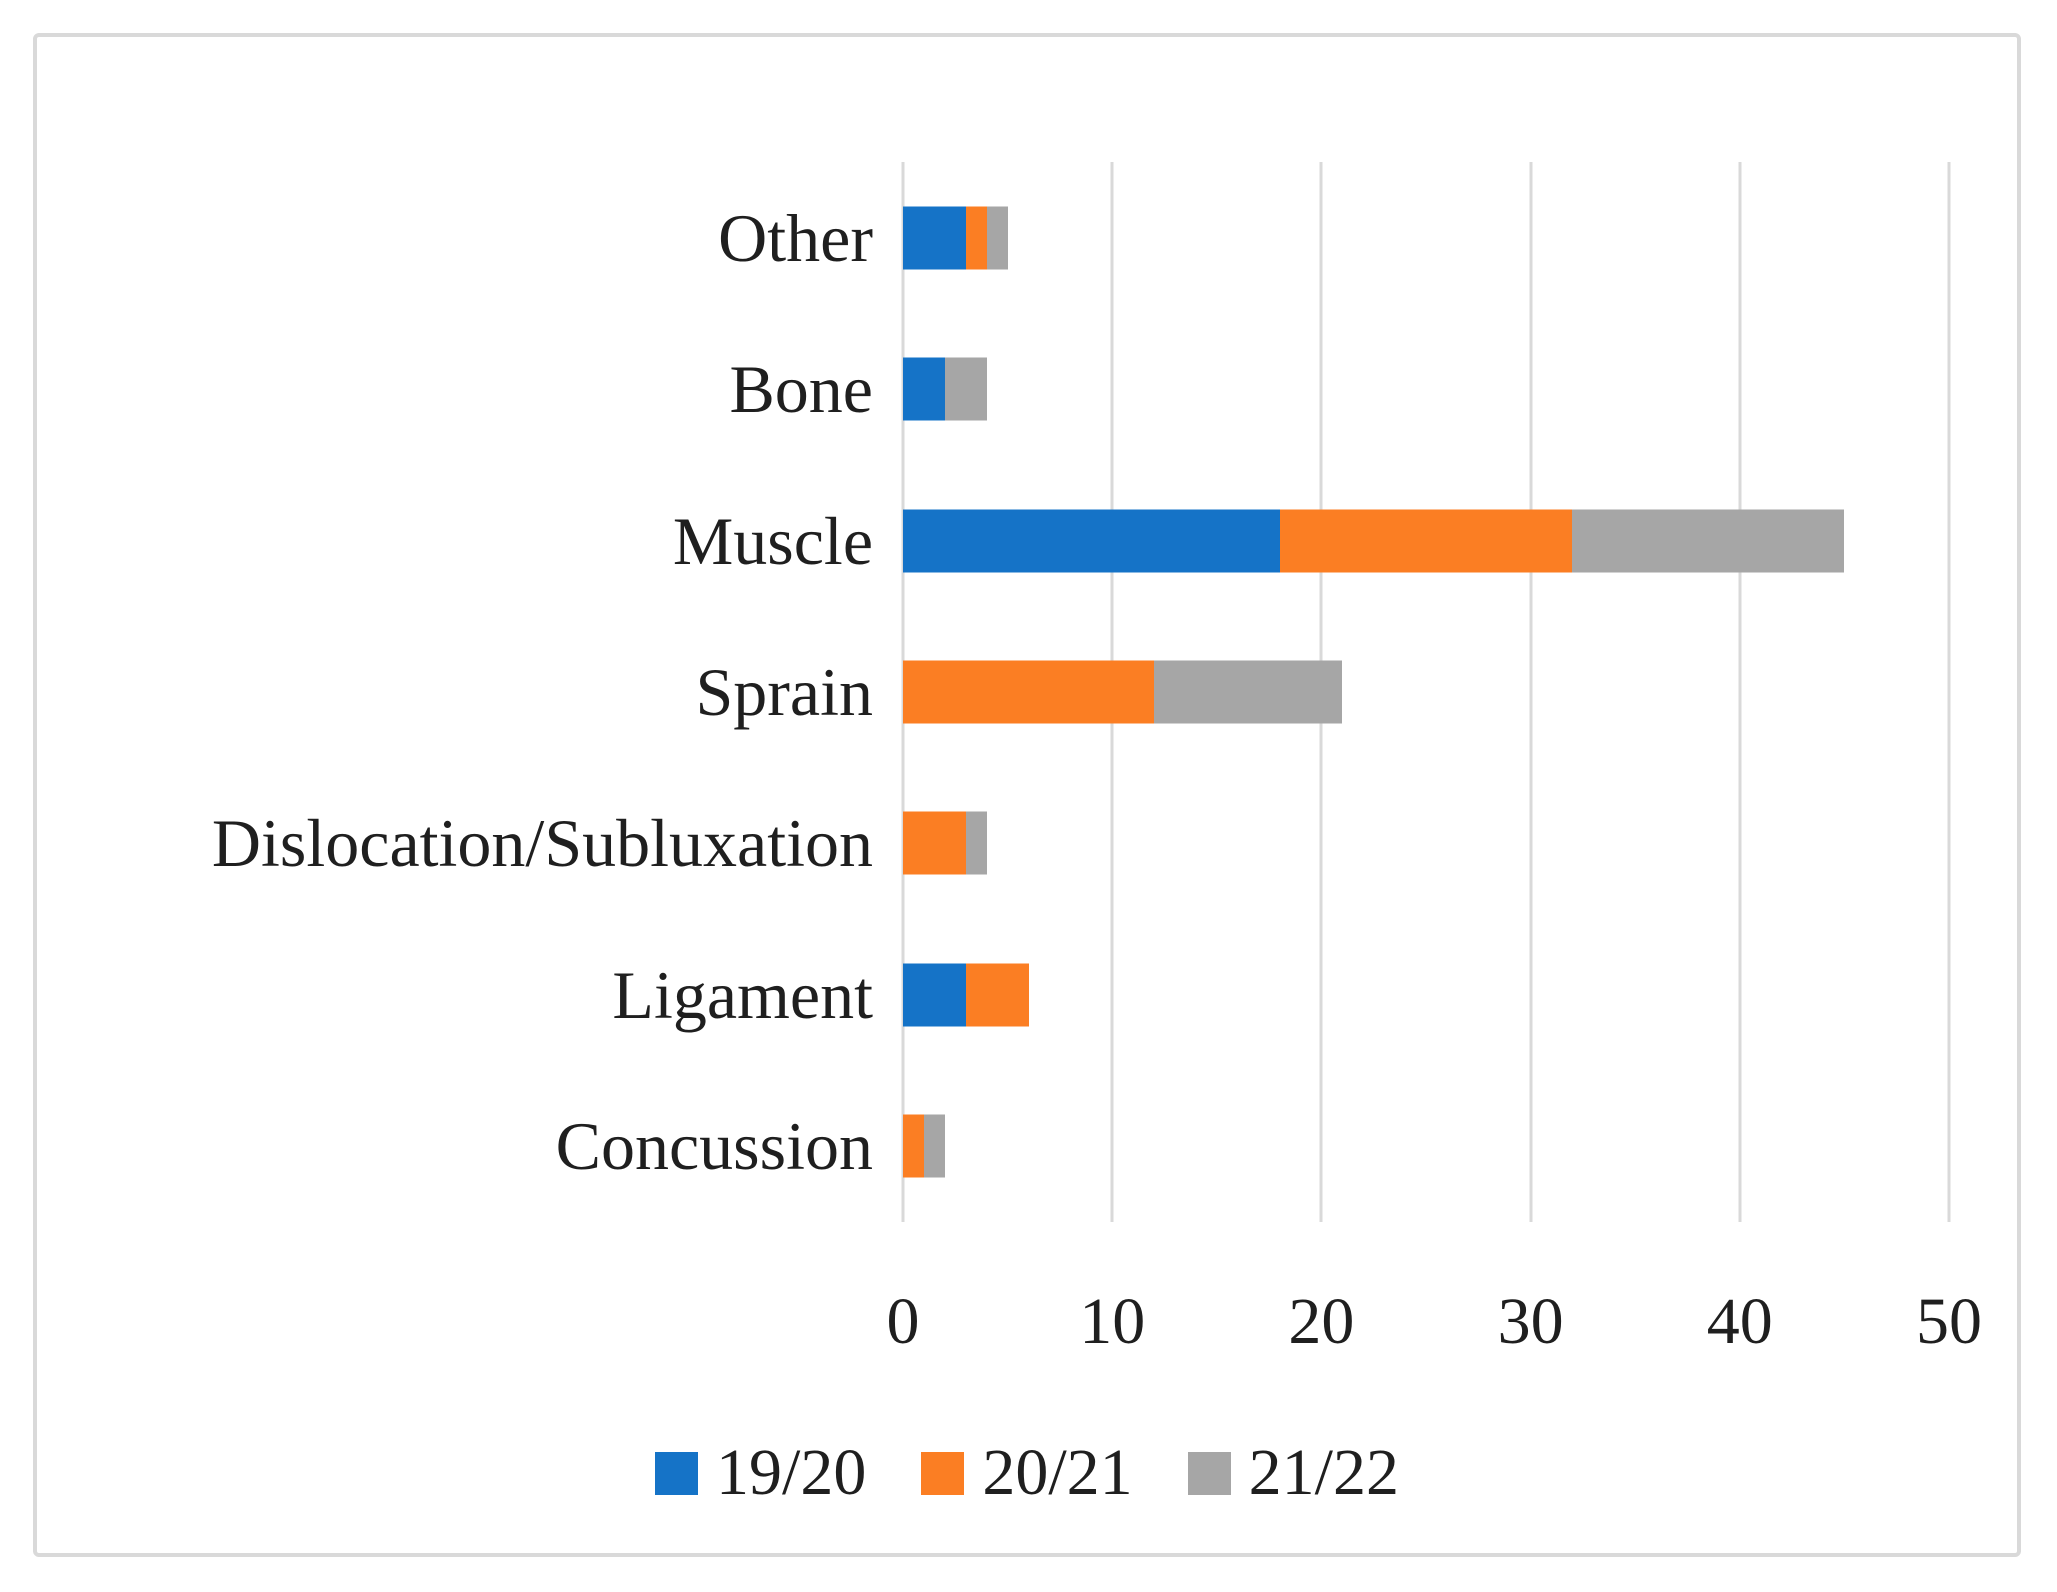 The height and width of the screenshot is (1592, 2057). What do you see at coordinates (791, 1472) in the screenshot?
I see `legend-label: 19/20` at bounding box center [791, 1472].